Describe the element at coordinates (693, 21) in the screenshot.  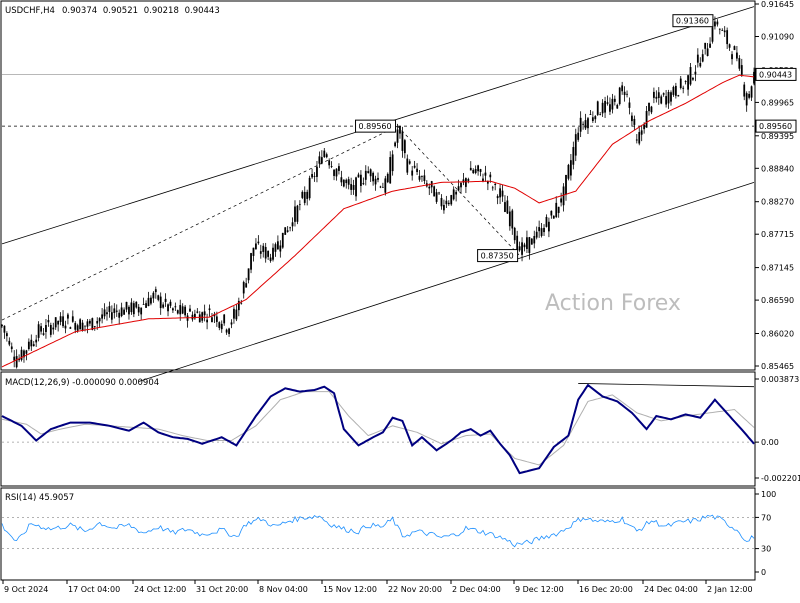
I see `annotation-box` at that location.